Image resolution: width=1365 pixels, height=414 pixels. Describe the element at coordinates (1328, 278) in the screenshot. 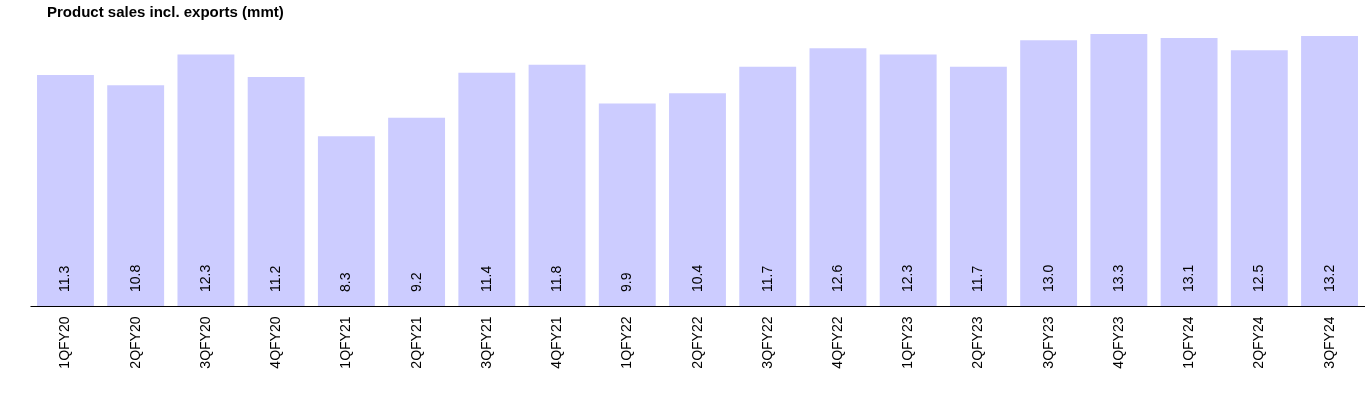

I see `data-label: 13.2` at that location.